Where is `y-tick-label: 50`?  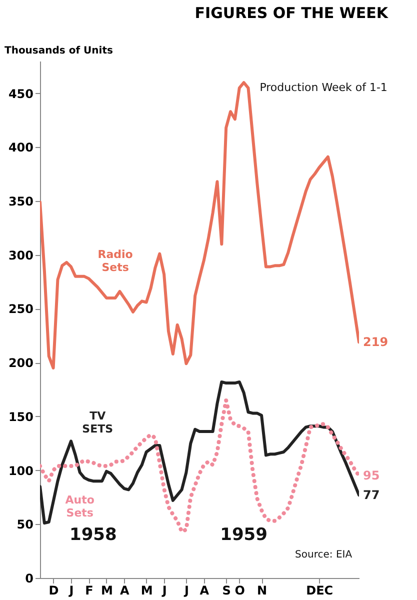 y-tick-label: 50 is located at coordinates (25, 525).